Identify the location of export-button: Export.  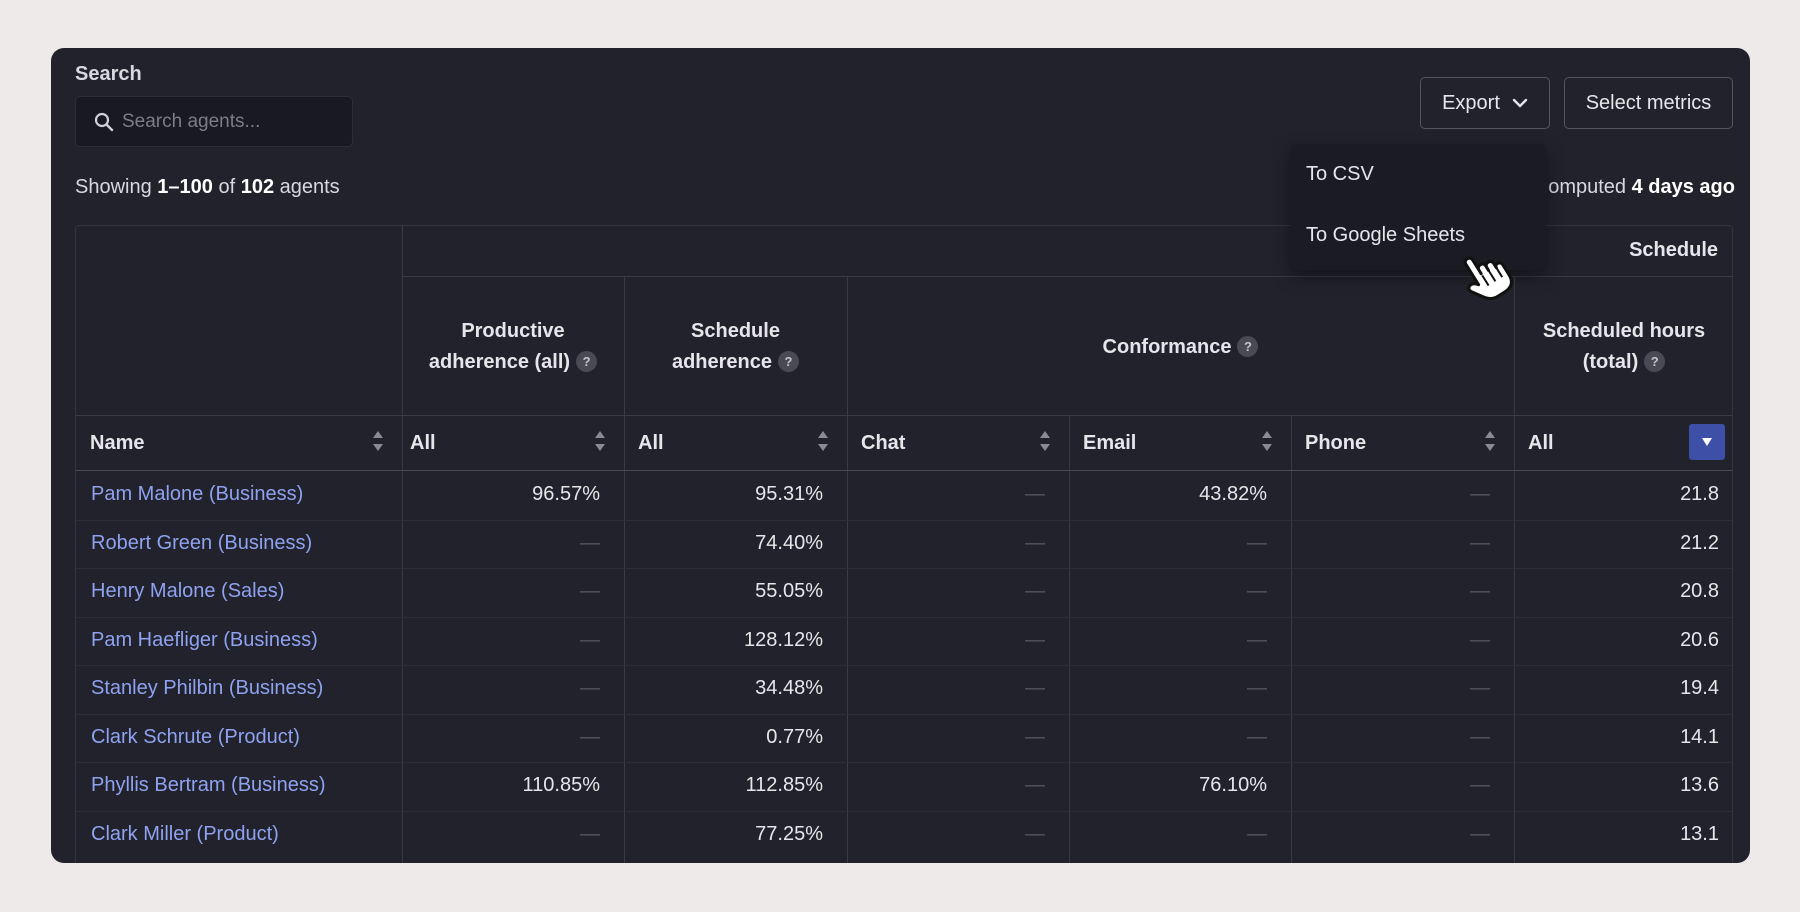
(1485, 103).